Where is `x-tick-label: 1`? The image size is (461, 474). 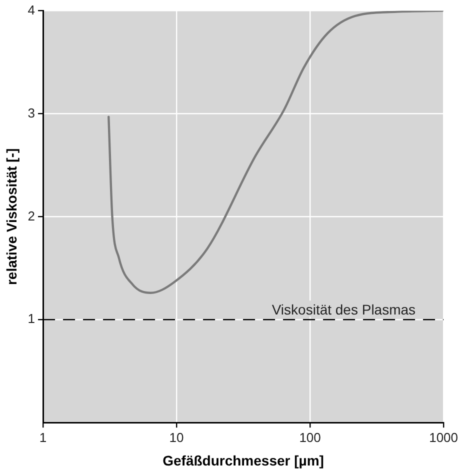
x-tick-label: 1 is located at coordinates (43, 437).